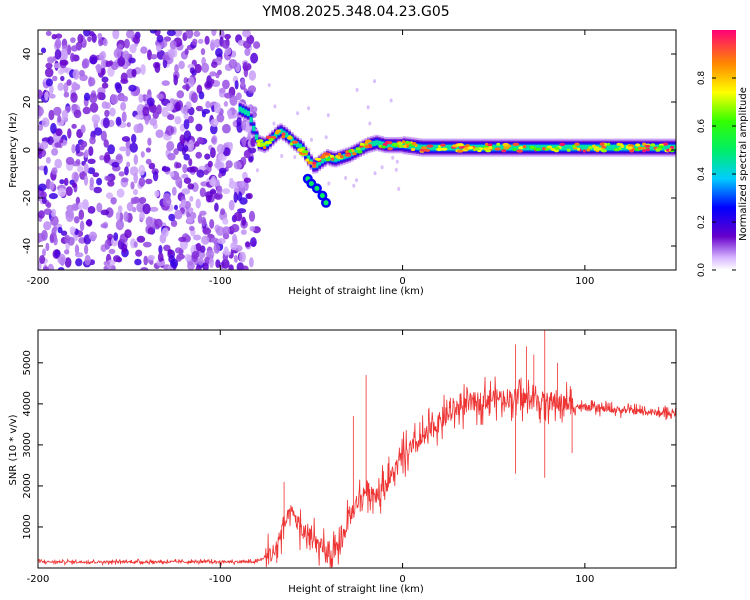  What do you see at coordinates (322, 196) in the screenshot?
I see `secondary-blob` at bounding box center [322, 196].